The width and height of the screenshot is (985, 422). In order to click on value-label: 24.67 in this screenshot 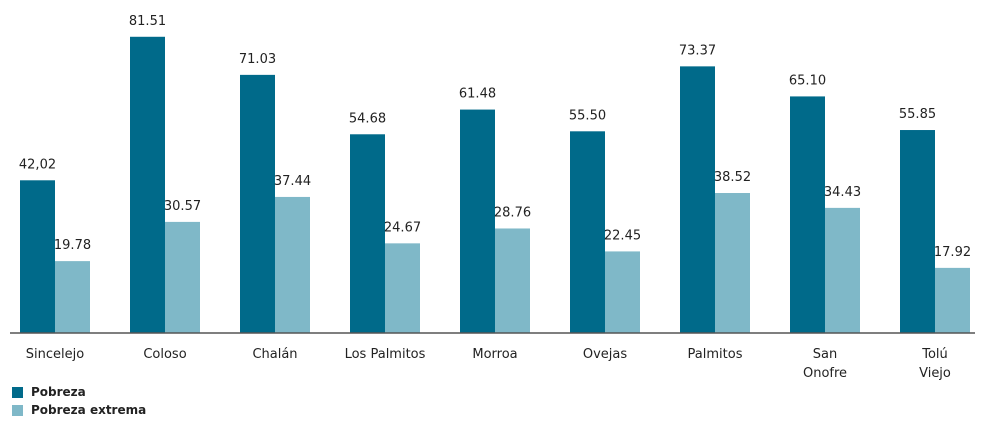, I will do `click(402, 227)`.